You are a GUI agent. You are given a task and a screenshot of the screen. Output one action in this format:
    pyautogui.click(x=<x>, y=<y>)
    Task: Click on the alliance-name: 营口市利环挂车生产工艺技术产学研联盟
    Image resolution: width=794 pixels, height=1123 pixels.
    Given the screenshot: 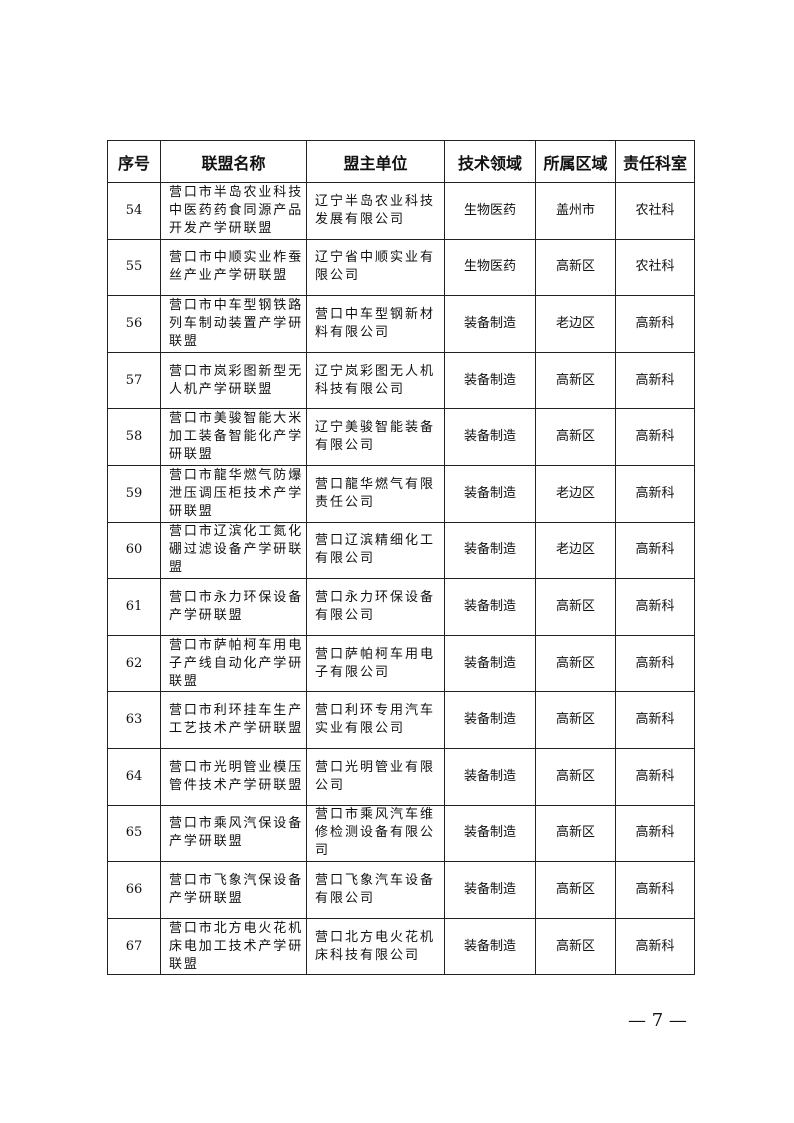 What is the action you would take?
    pyautogui.click(x=236, y=720)
    